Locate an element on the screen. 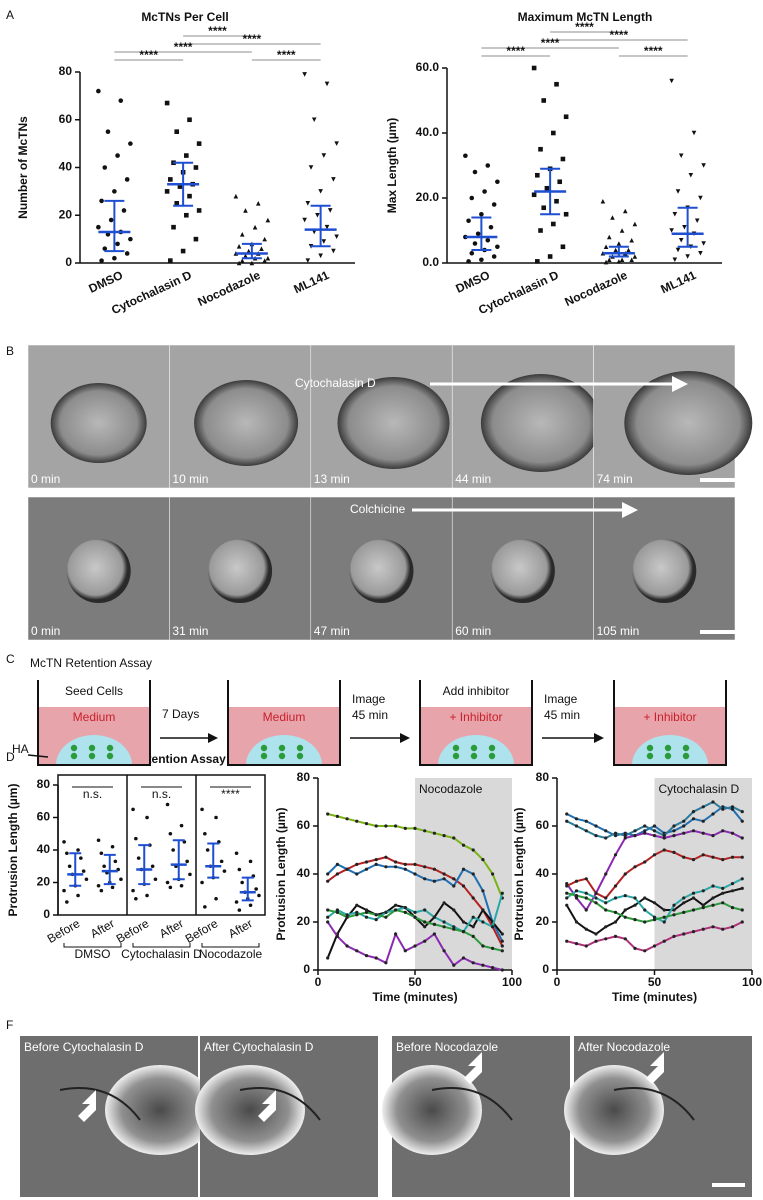 The image size is (763, 1200). panel-label: C is located at coordinates (10, 659).